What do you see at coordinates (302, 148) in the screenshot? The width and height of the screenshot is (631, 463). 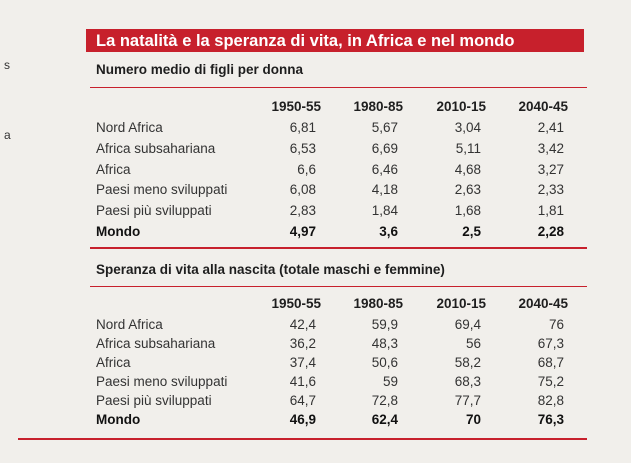 I see `table-cell: 6,53` at bounding box center [302, 148].